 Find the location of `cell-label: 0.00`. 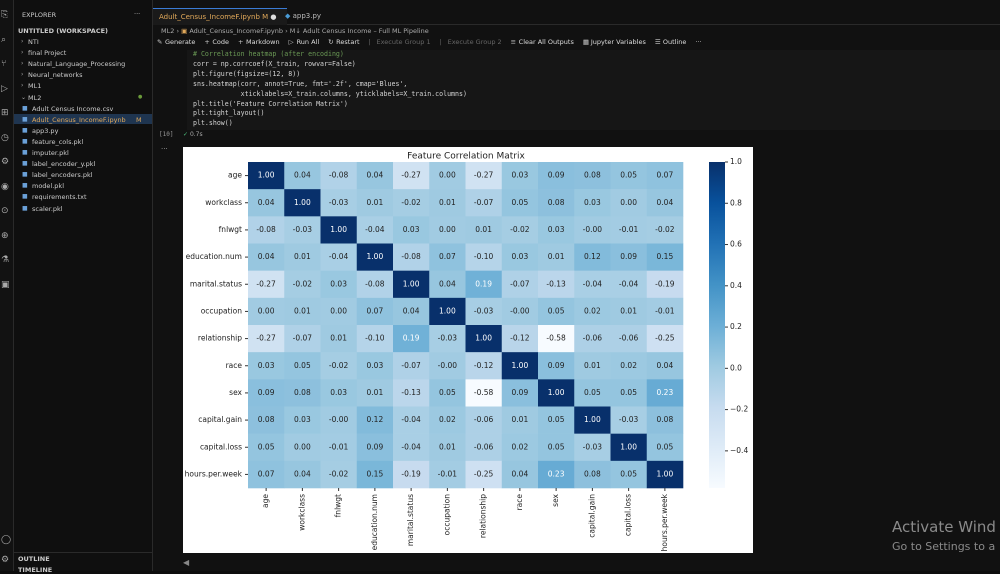

cell-label: 0.00 is located at coordinates (447, 229).